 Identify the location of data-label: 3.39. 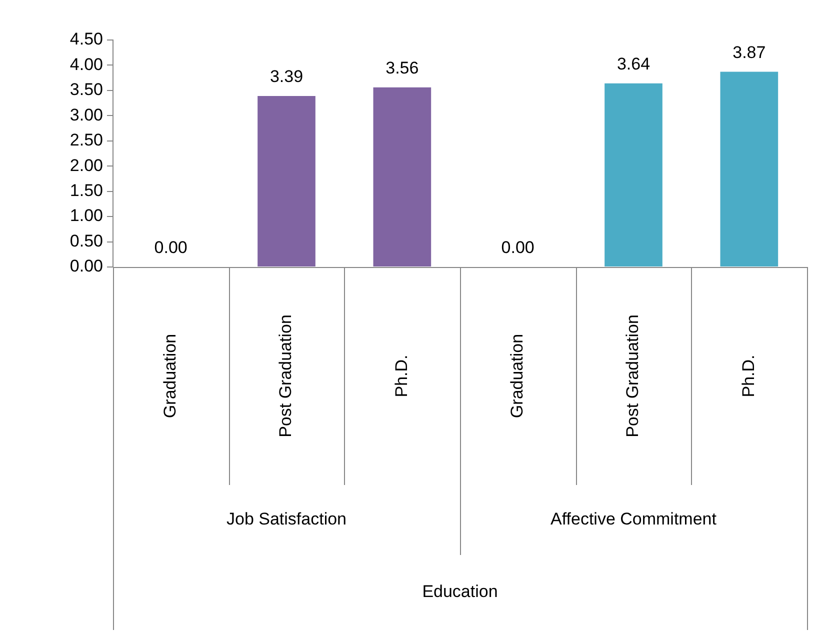
(287, 76).